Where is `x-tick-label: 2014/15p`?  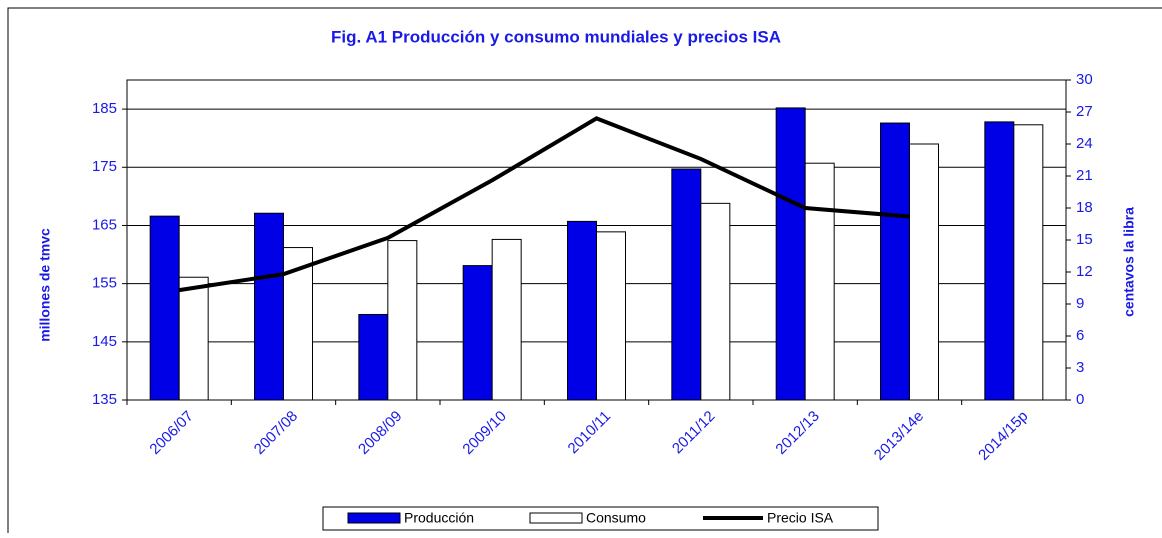
x-tick-label: 2014/15p is located at coordinates (1003, 436).